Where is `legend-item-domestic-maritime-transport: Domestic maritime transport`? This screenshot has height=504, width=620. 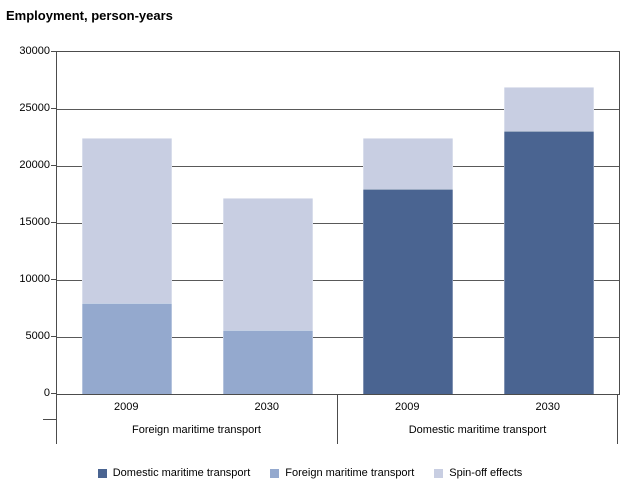
legend-item-domestic-maritime-transport: Domestic maritime transport is located at coordinates (174, 473).